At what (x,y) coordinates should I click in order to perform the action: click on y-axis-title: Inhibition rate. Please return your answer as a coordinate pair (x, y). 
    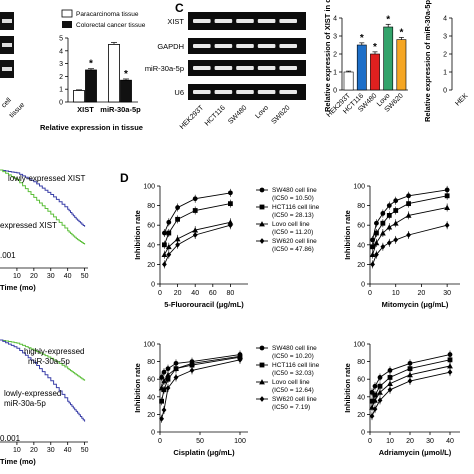
    Looking at the image, I should click on (347, 235).